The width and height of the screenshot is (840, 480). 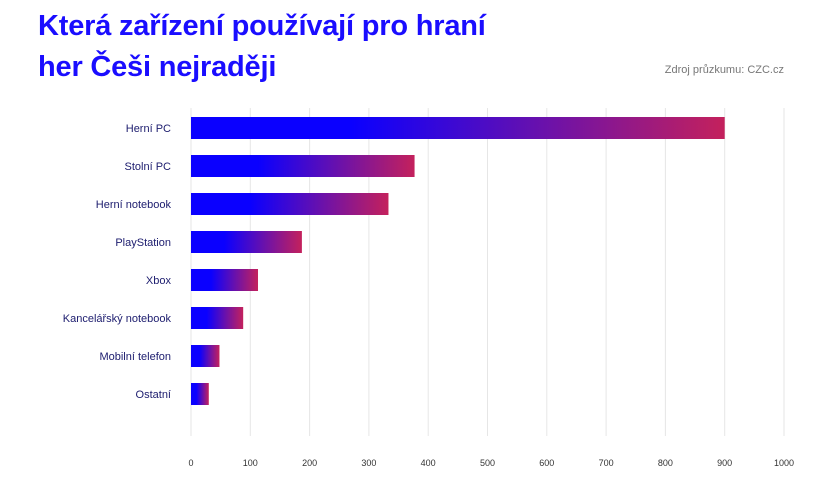 I want to click on category-label: Stolní PC, so click(x=148, y=167).